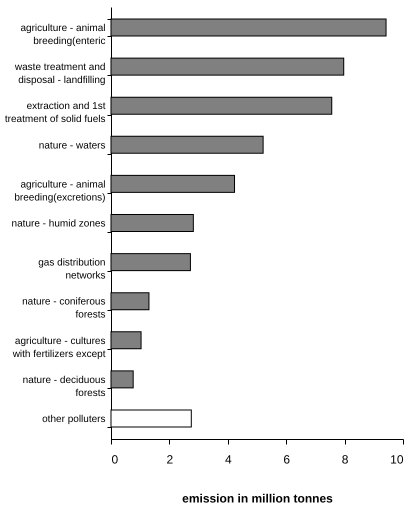  Describe the element at coordinates (286, 459) in the screenshot. I see `x-tick-label: 6` at that location.